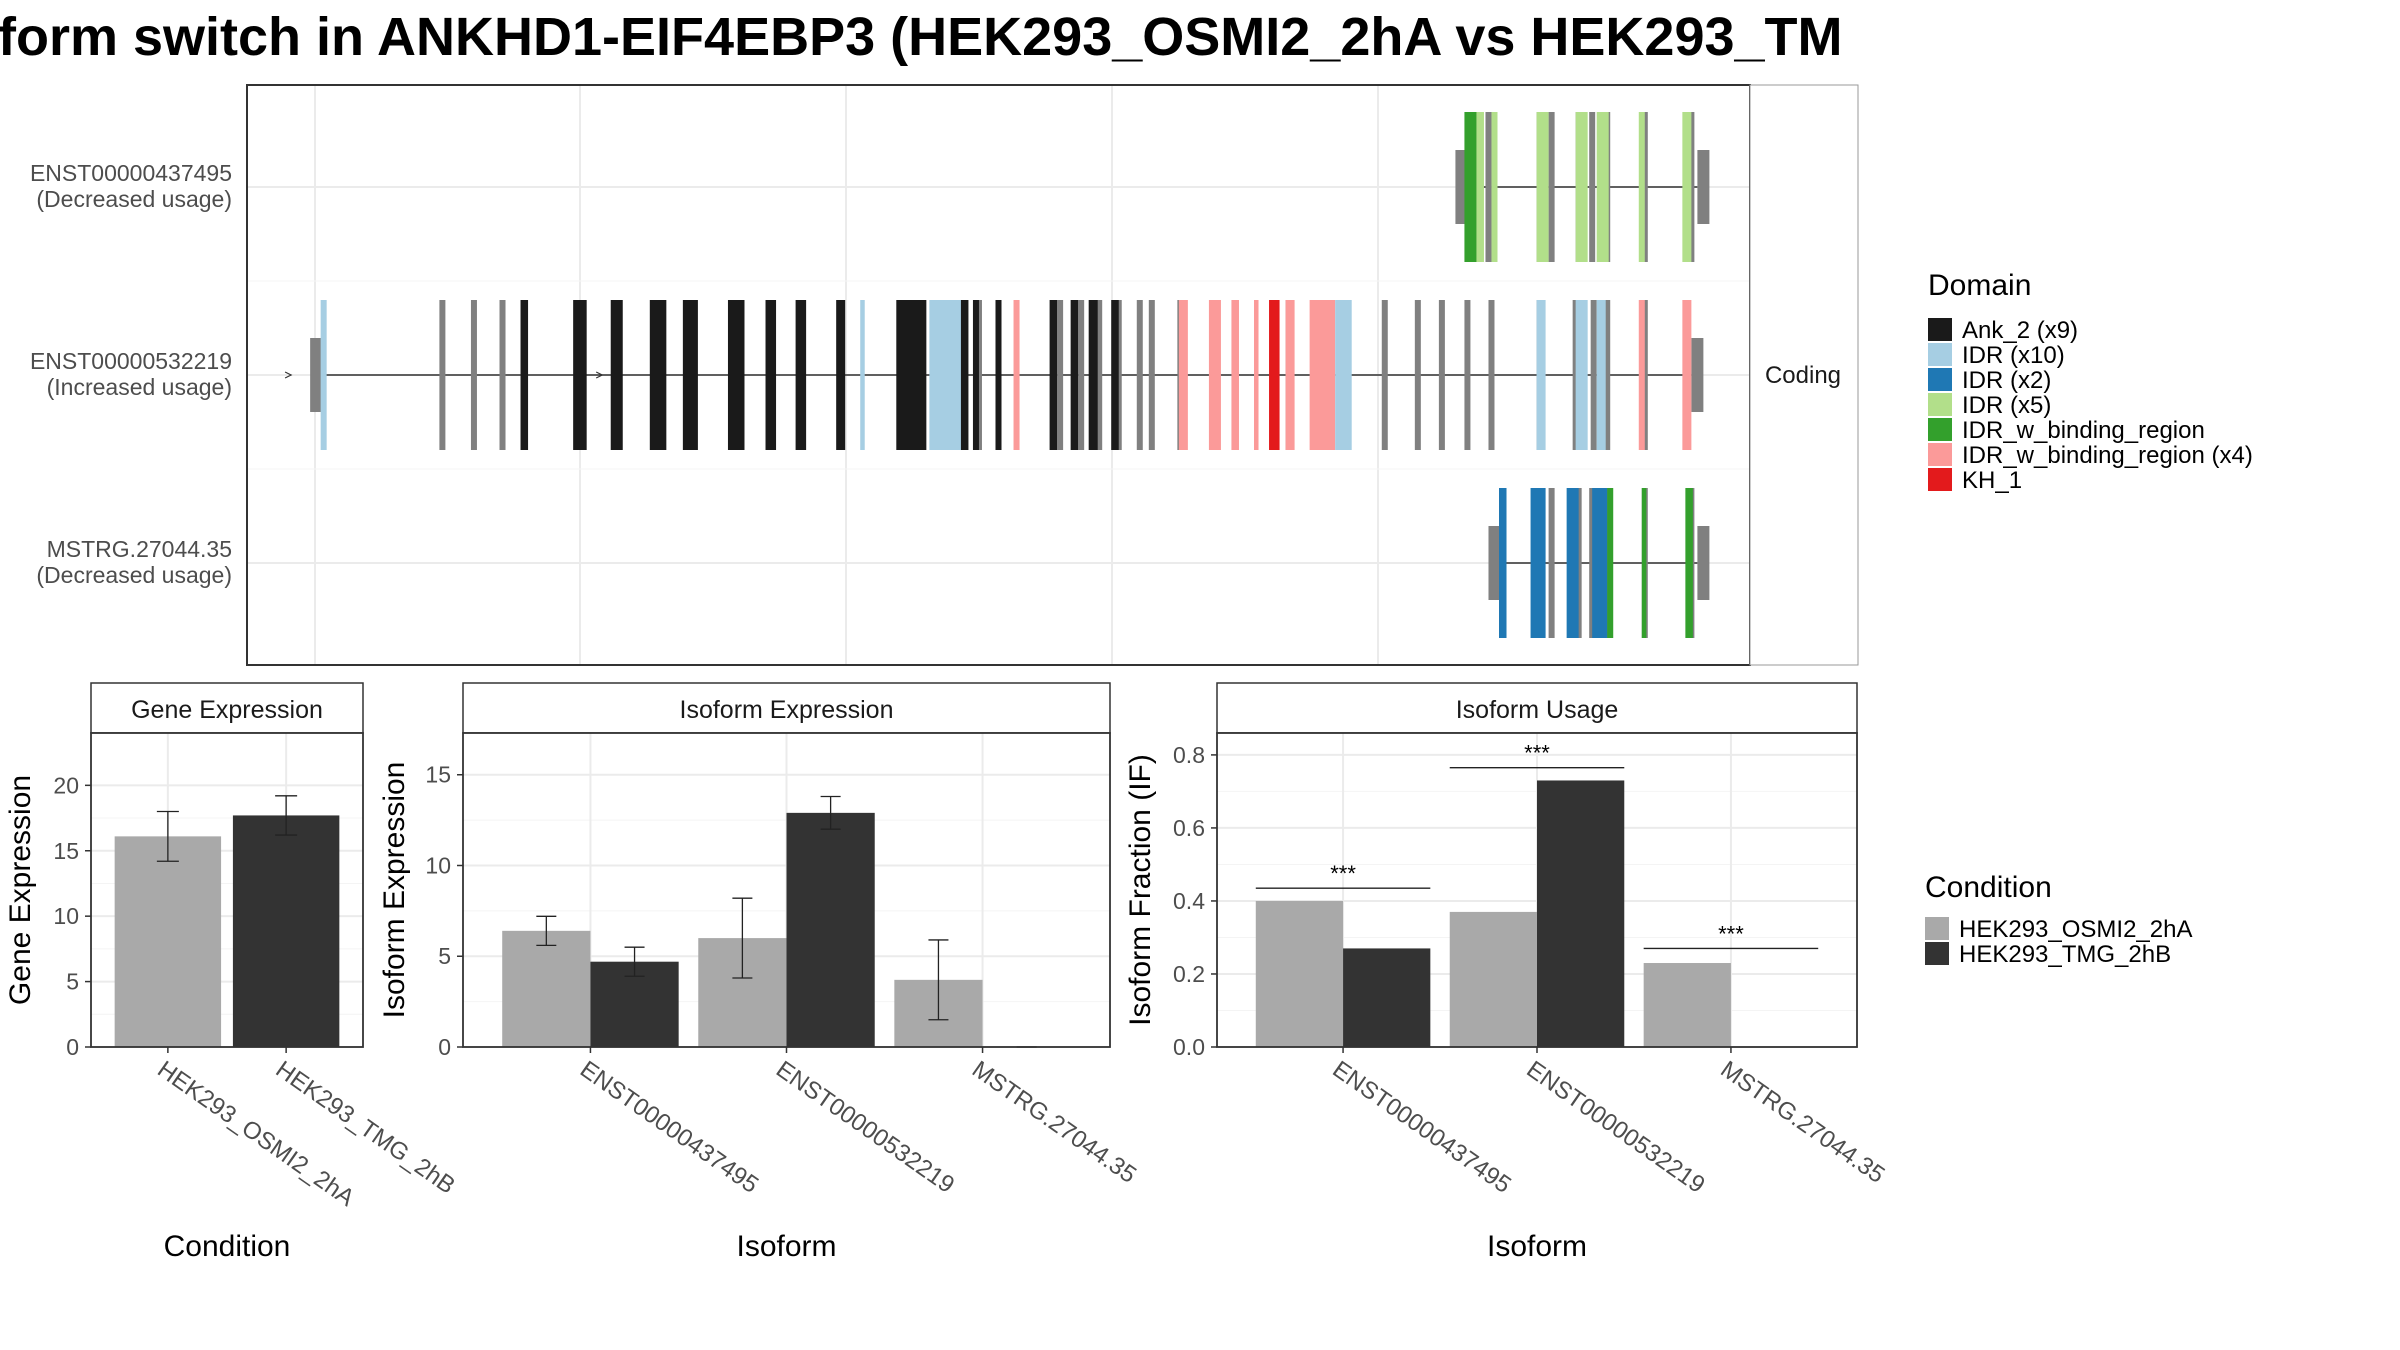  Describe the element at coordinates (1189, 755) in the screenshot. I see `y-tick-label: 0.8` at that location.